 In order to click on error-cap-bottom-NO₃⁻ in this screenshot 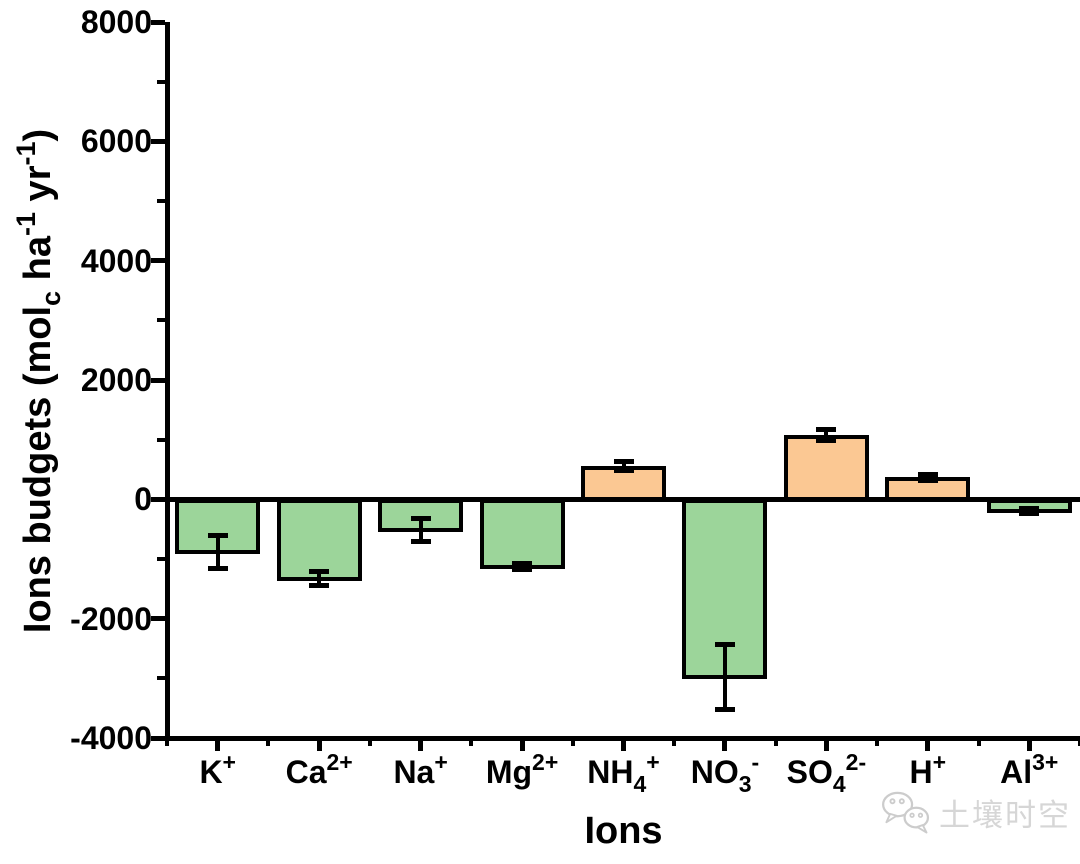, I will do `click(724, 710)`.